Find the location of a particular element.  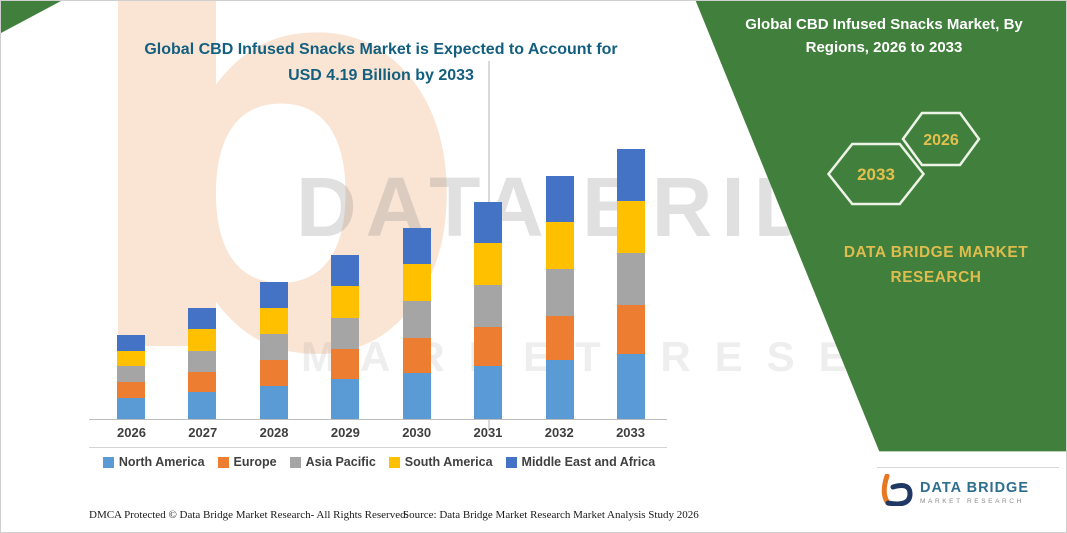

legend-item: South America is located at coordinates (440, 462).